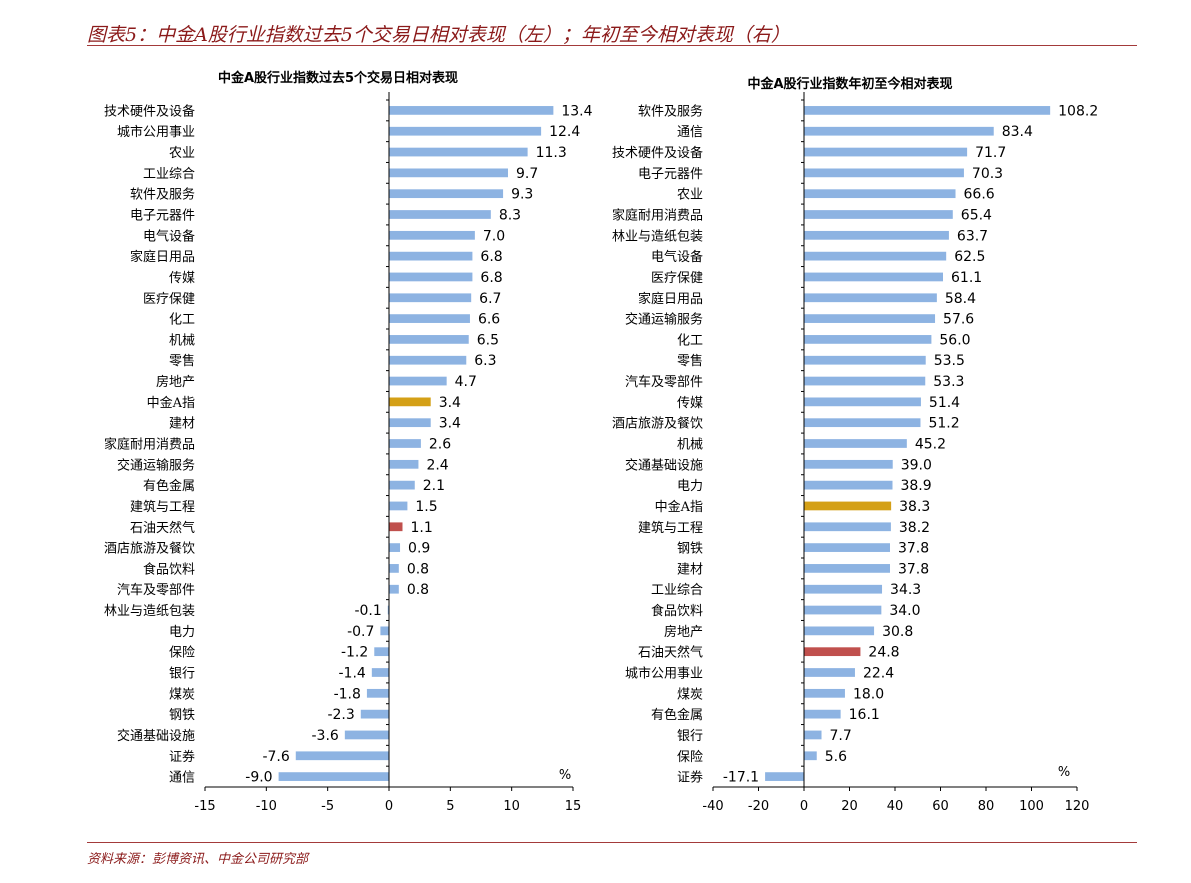 This screenshot has height=883, width=1191. What do you see at coordinates (677, 715) in the screenshot?
I see `right-category-label: 有色金属` at bounding box center [677, 715].